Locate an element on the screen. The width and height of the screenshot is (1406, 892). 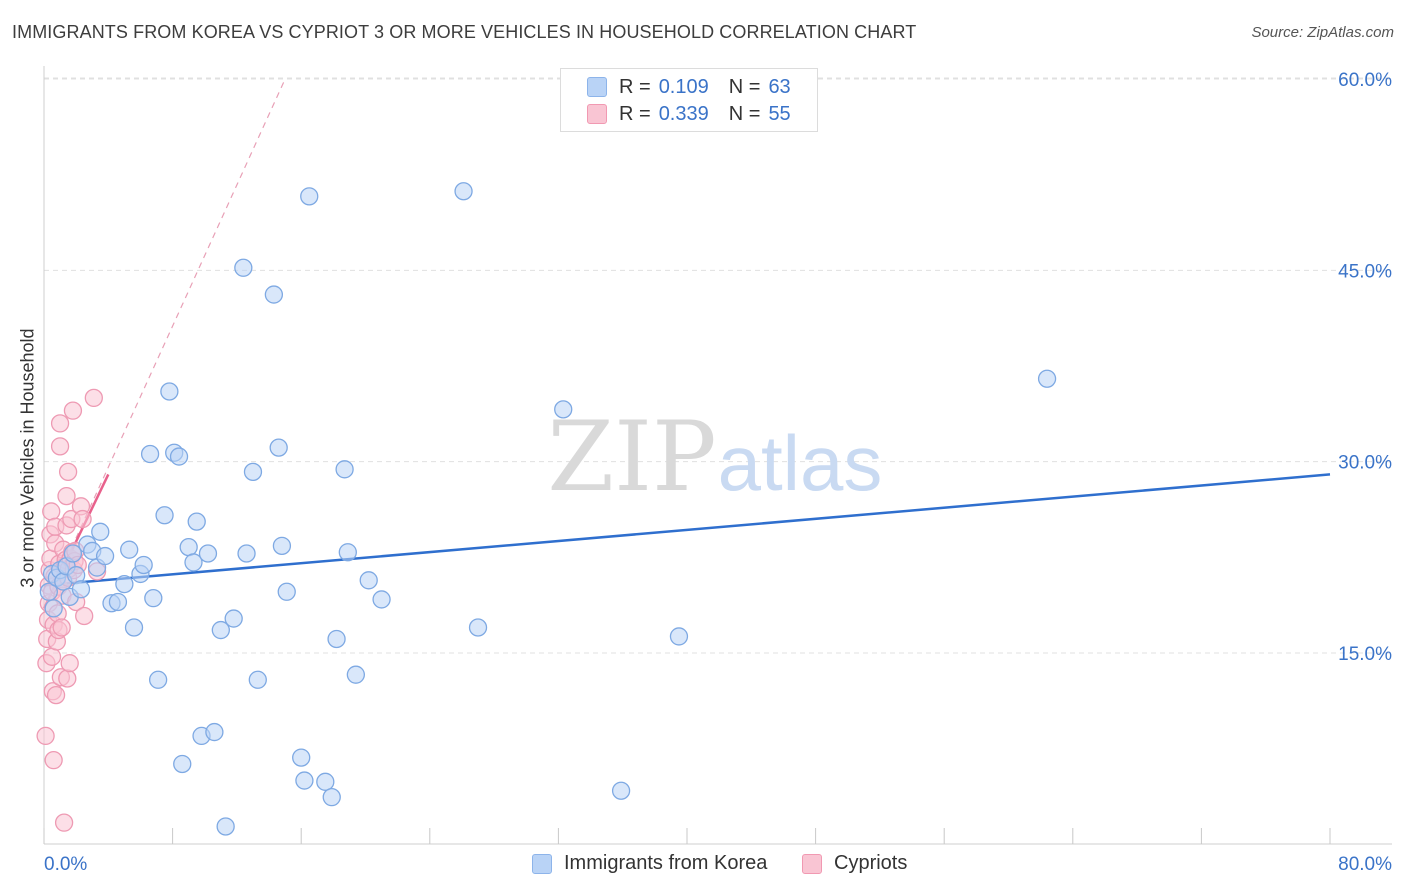
bottom-legend-cypriots: Cypriots is located at coordinates (854, 863).